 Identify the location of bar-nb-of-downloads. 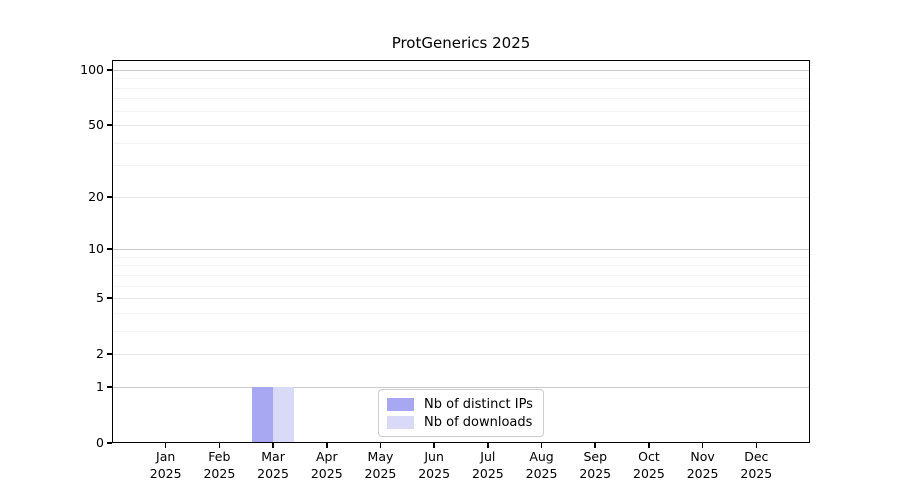
(284, 414).